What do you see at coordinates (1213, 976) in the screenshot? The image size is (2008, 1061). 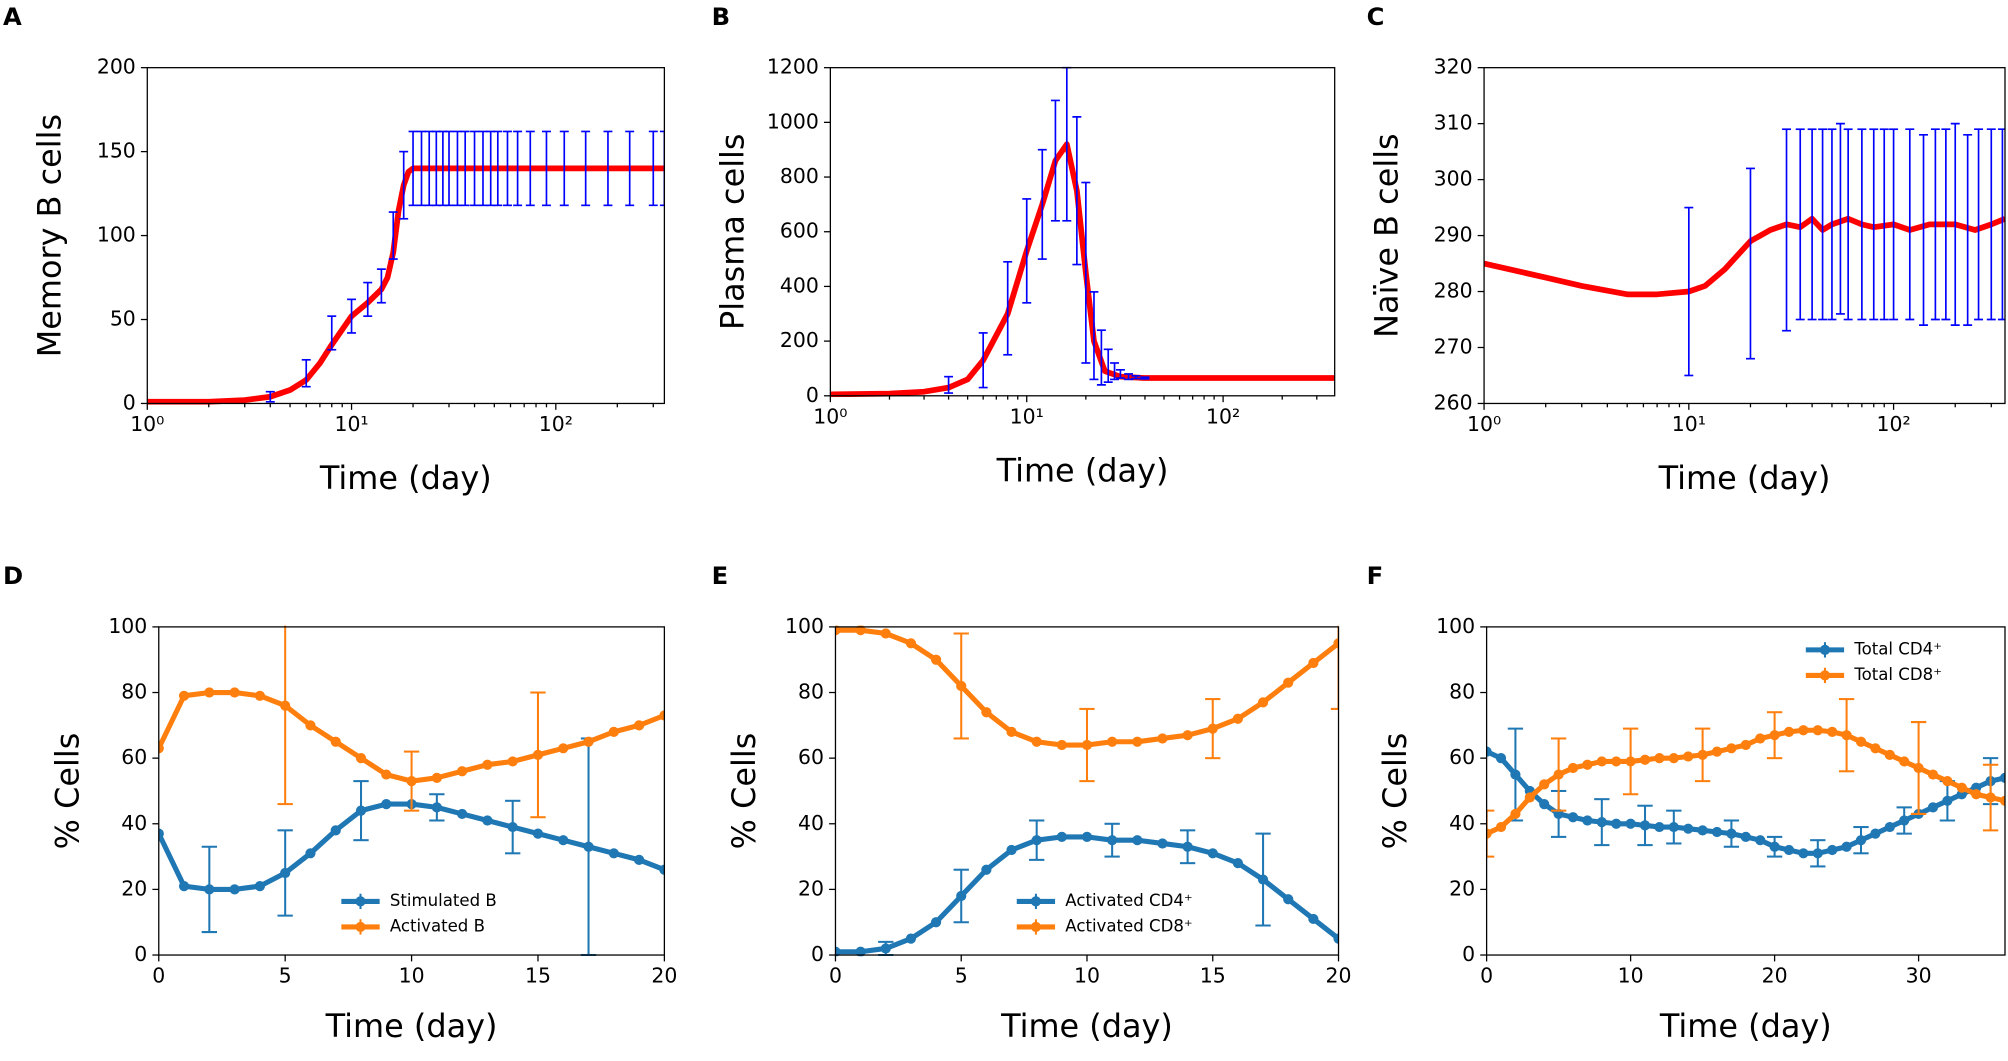 I see `x-tick-label: 15` at bounding box center [1213, 976].